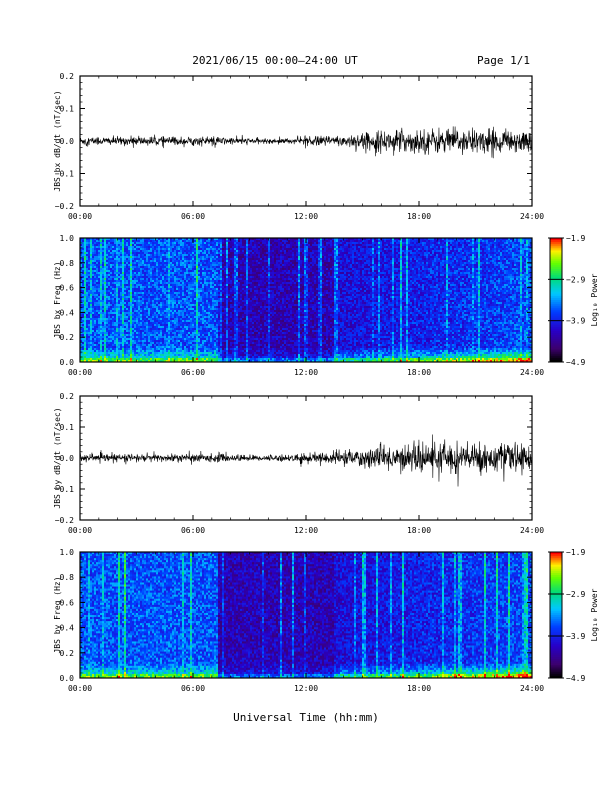 The height and width of the screenshot is (792, 612). I want to click on page-number: Page 1/1, so click(503, 60).